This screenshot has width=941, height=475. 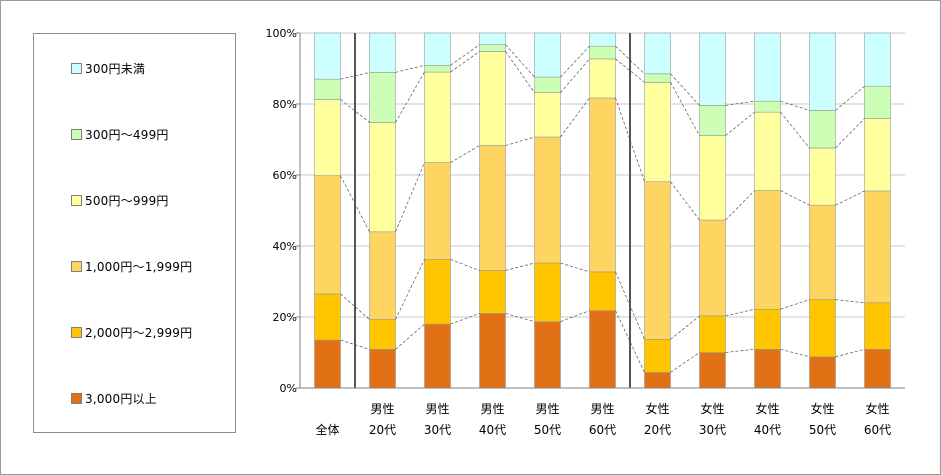 I want to click on legend-item: 3,000円以上, so click(x=114, y=398).